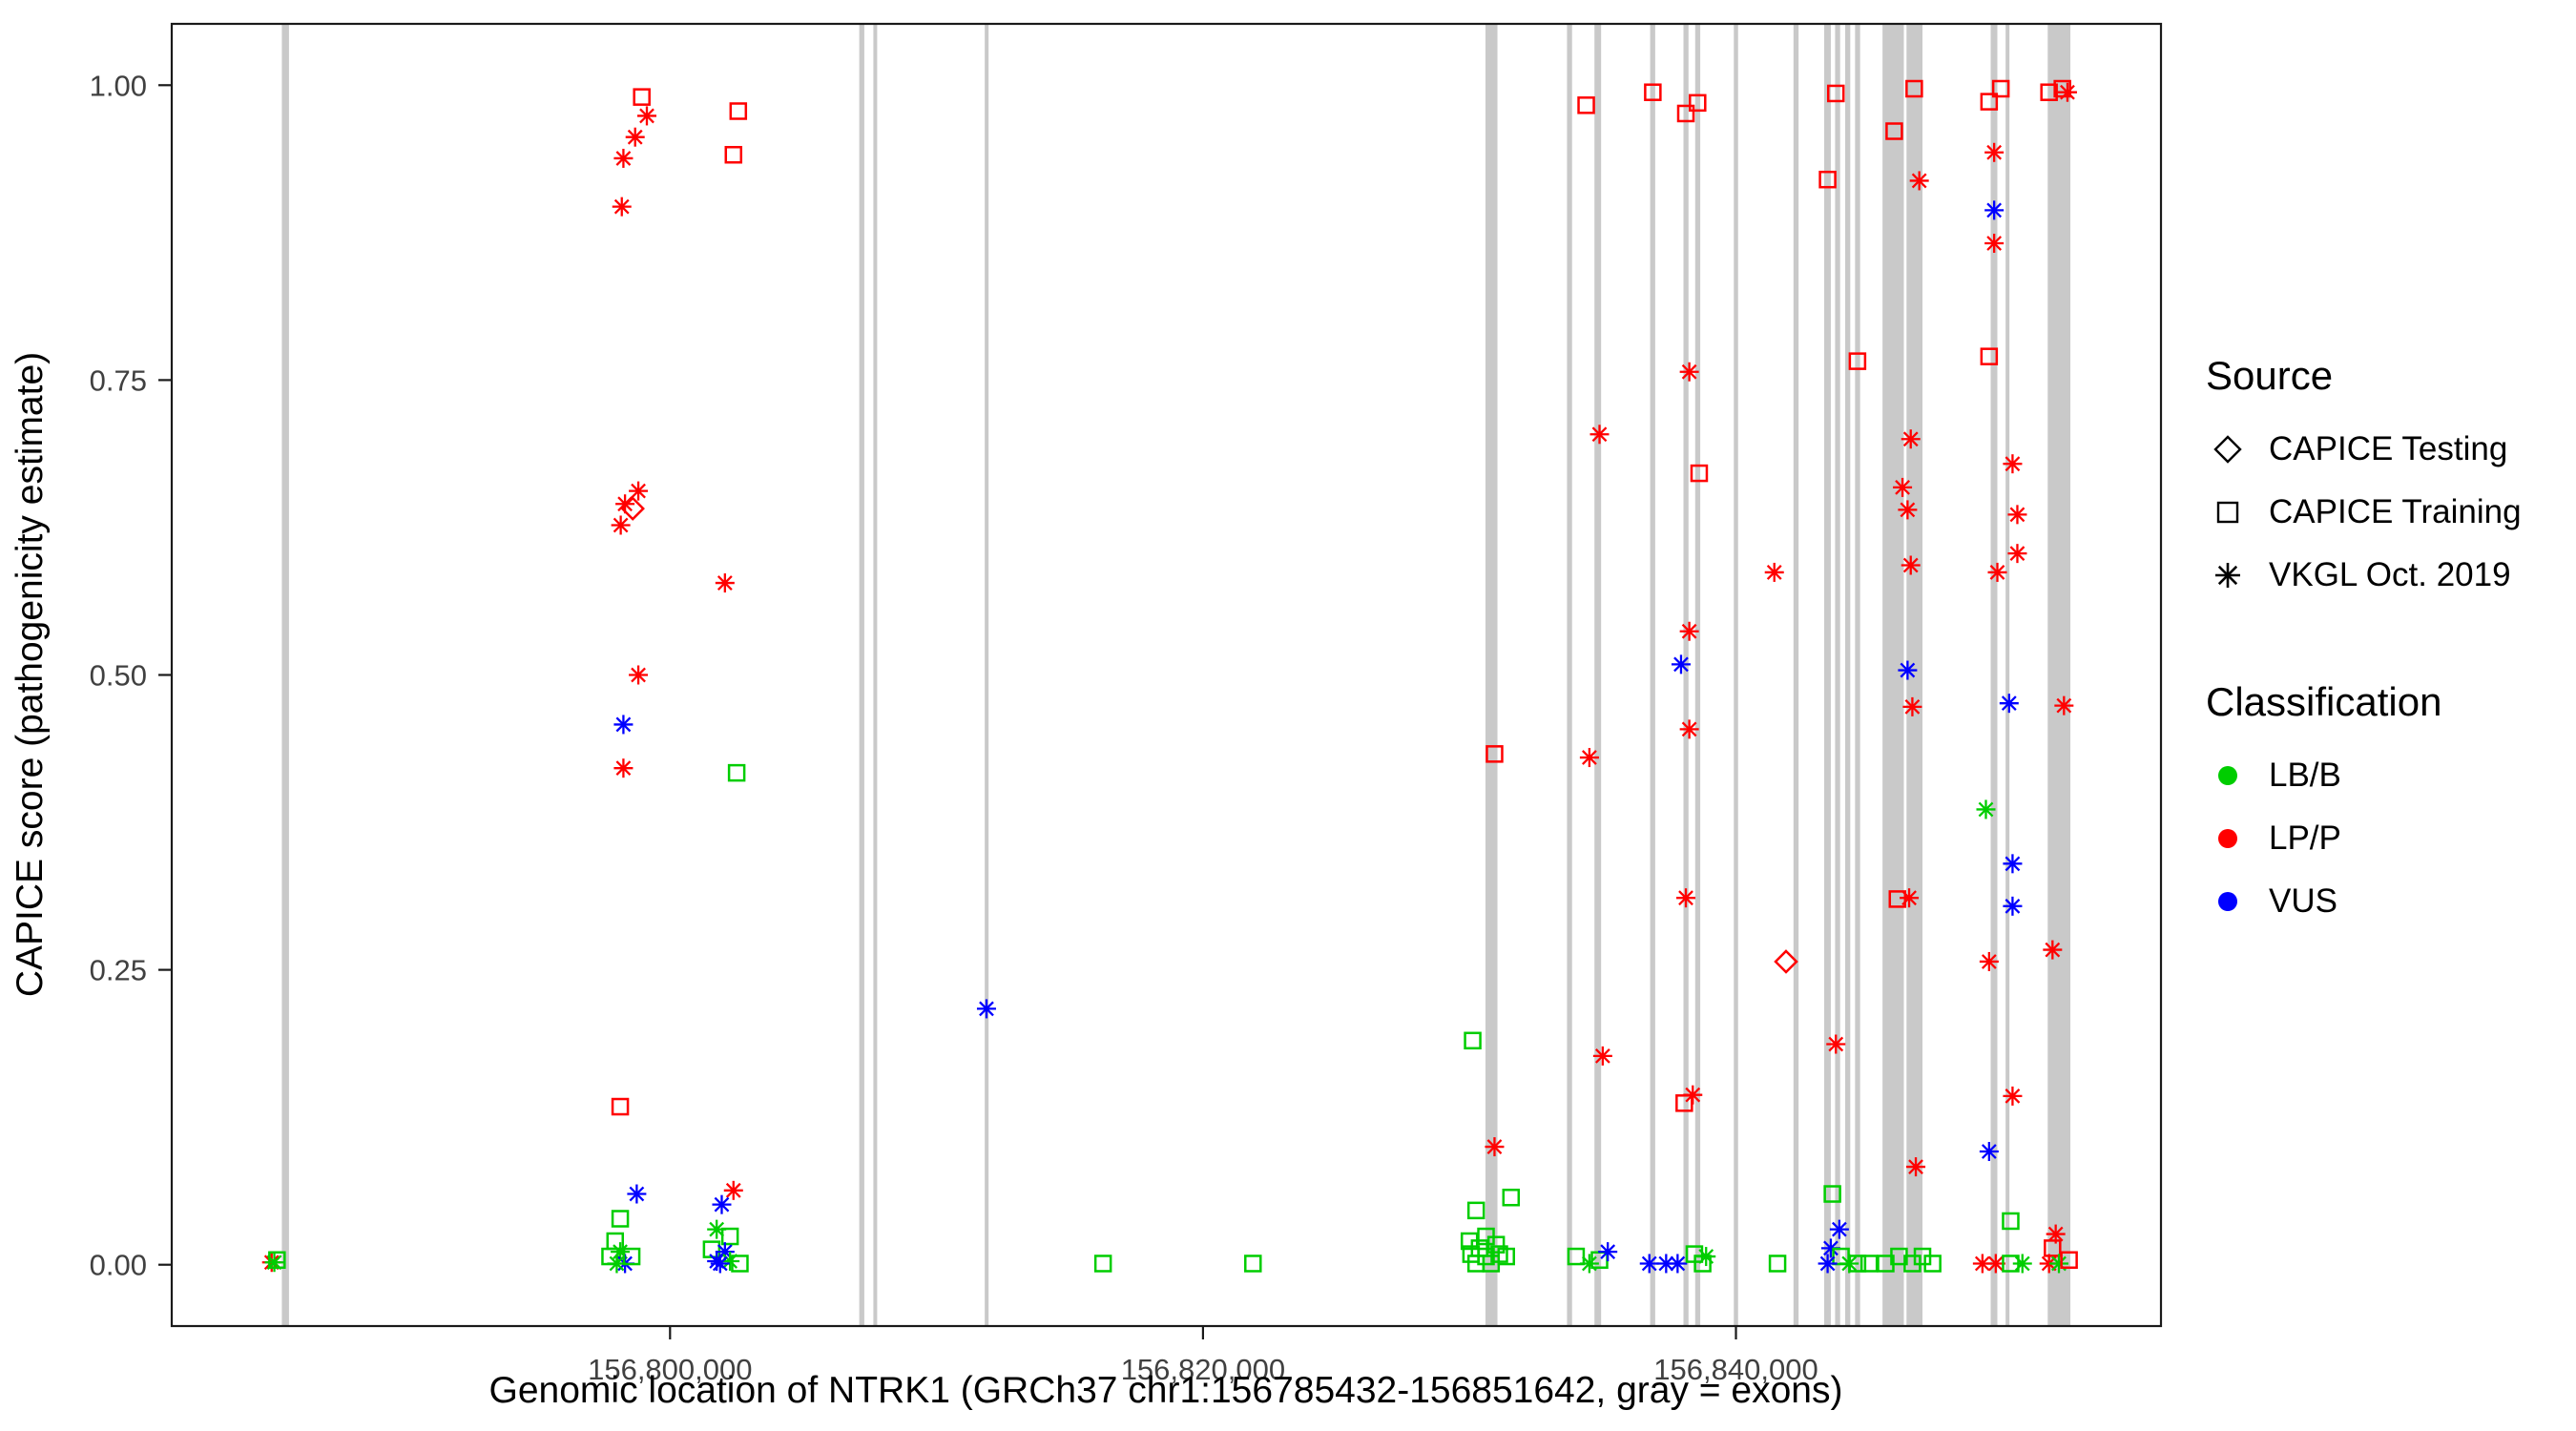 The image size is (2576, 1431). What do you see at coordinates (2227, 901) in the screenshot?
I see `blue-dot-icon` at bounding box center [2227, 901].